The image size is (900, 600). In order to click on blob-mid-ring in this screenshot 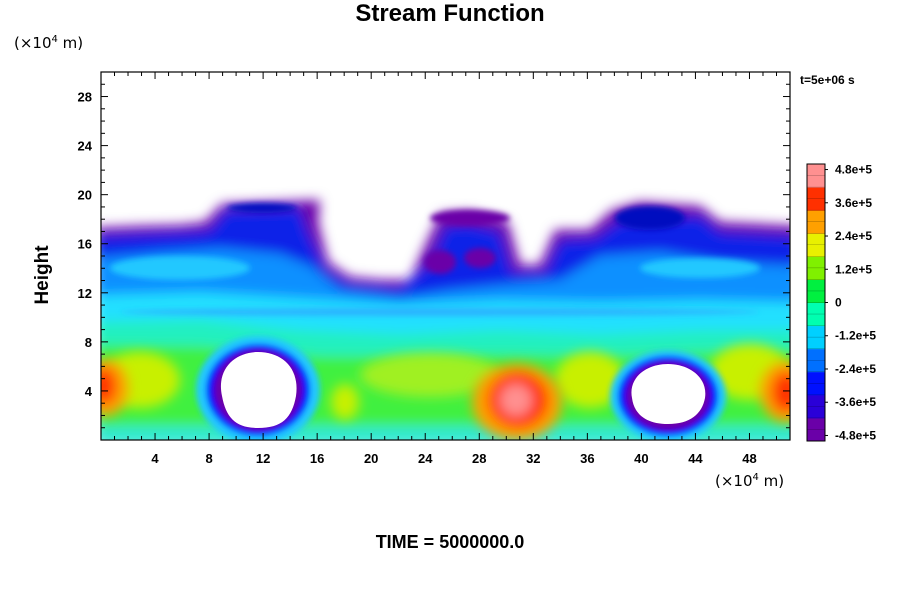, I will do `click(440, 262)`.